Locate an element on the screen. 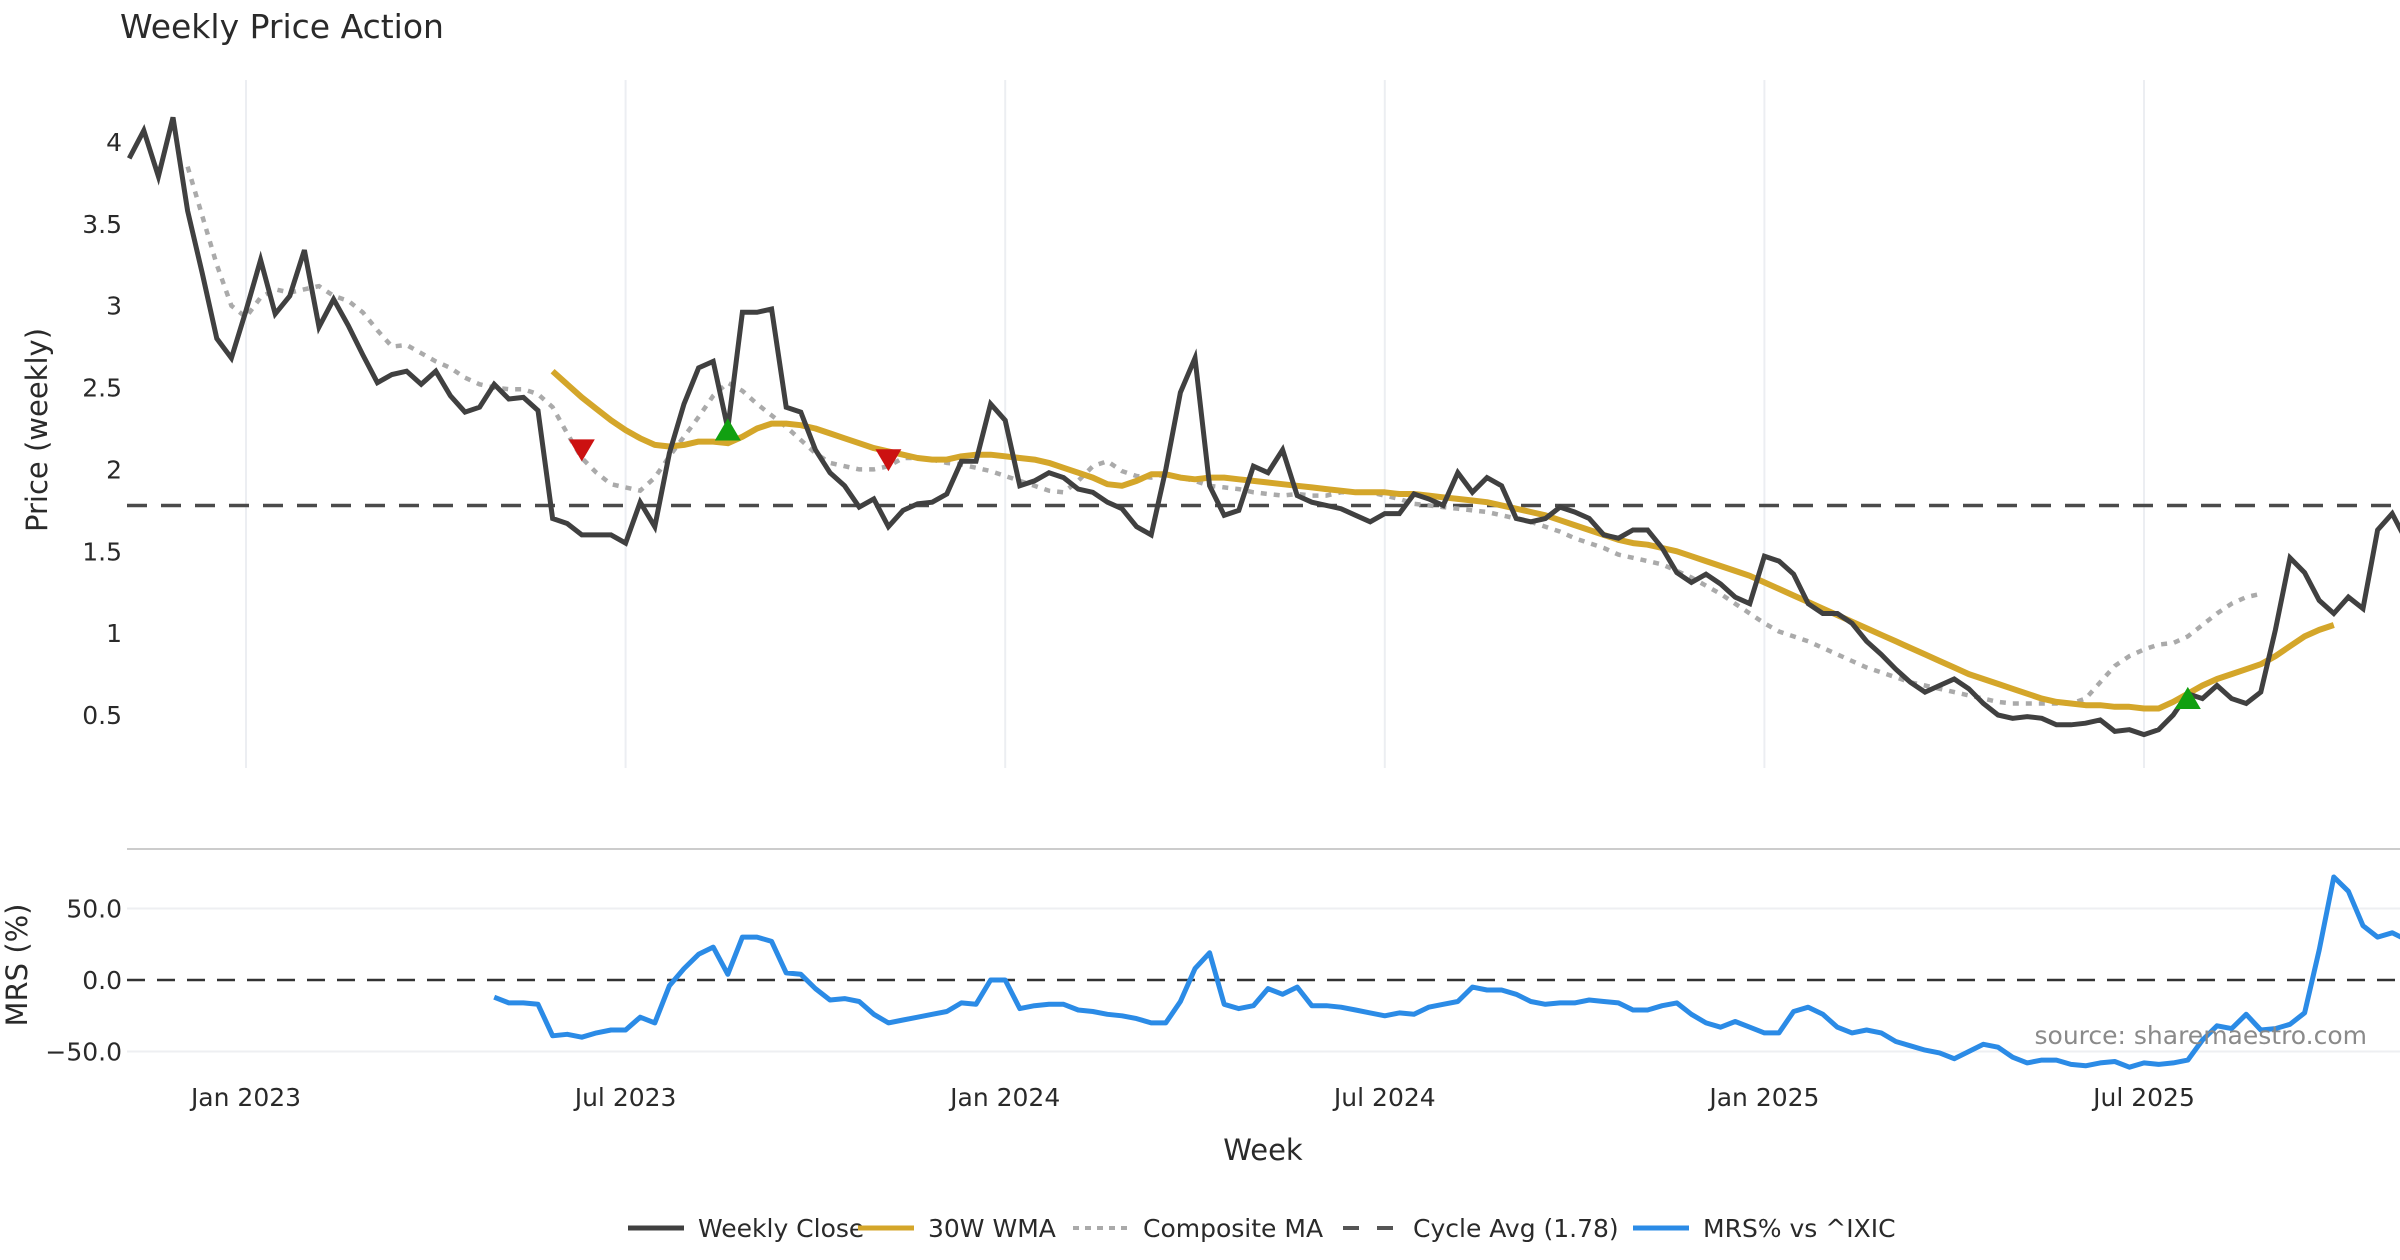 Image resolution: width=2400 pixels, height=1260 pixels. x-tick-label: Jul 2023 is located at coordinates (625, 1097).